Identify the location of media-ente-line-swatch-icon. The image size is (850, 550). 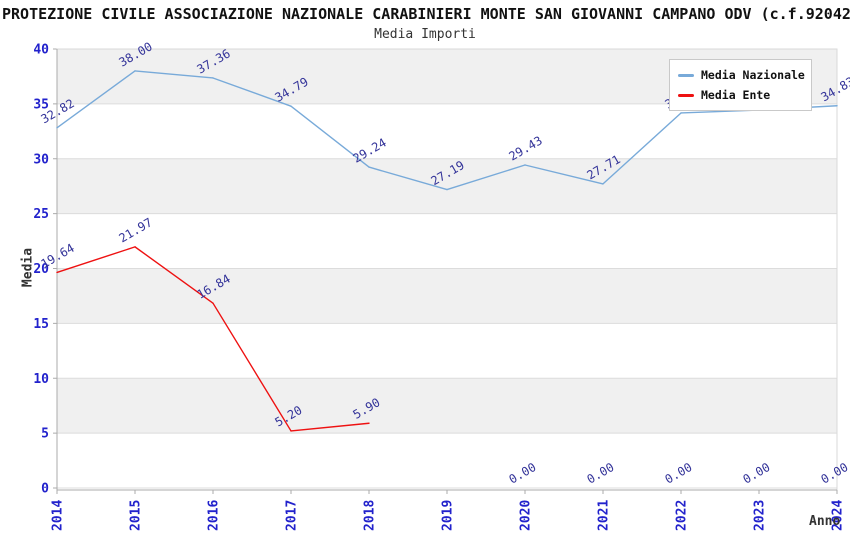
(686, 95).